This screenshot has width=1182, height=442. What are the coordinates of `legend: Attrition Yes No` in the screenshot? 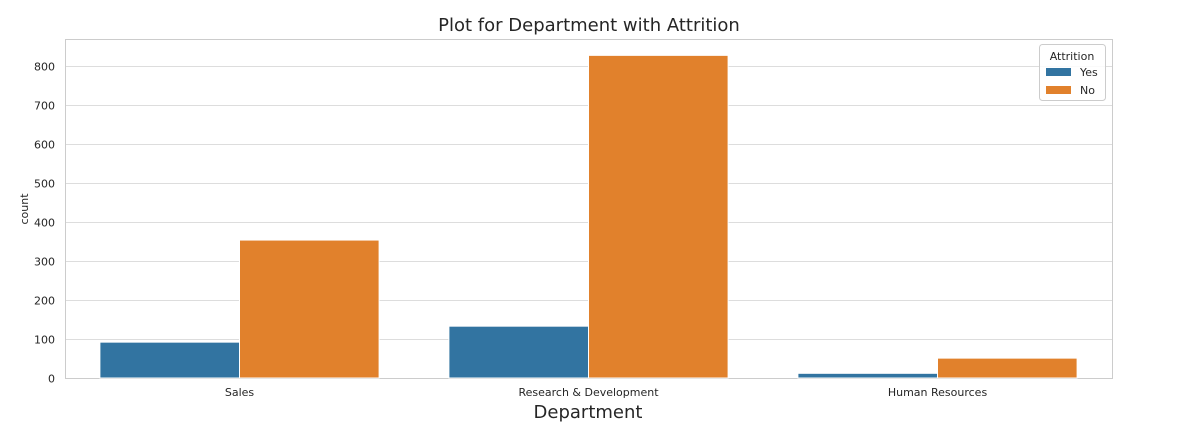 It's located at (1072, 72).